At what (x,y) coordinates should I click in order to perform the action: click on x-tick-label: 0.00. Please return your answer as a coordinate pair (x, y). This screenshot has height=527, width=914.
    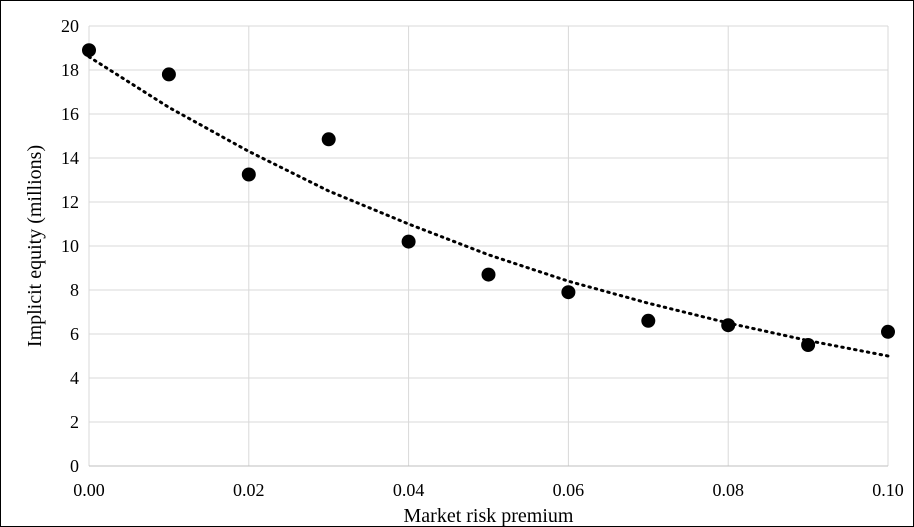
    Looking at the image, I should click on (89, 490).